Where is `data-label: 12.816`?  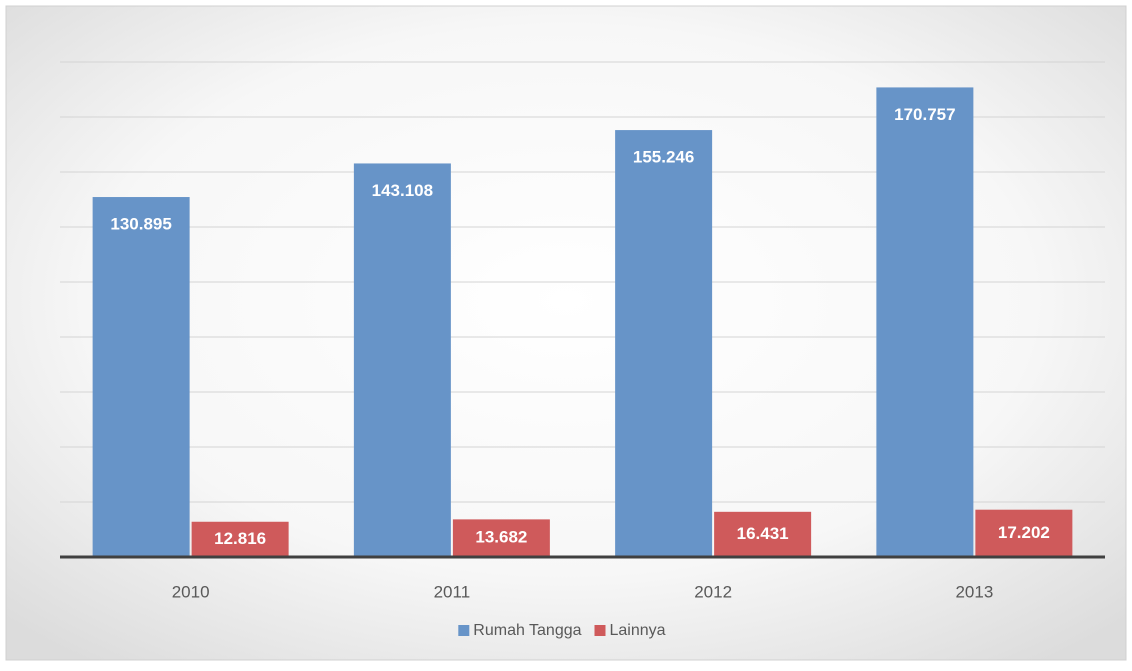 data-label: 12.816 is located at coordinates (240, 538).